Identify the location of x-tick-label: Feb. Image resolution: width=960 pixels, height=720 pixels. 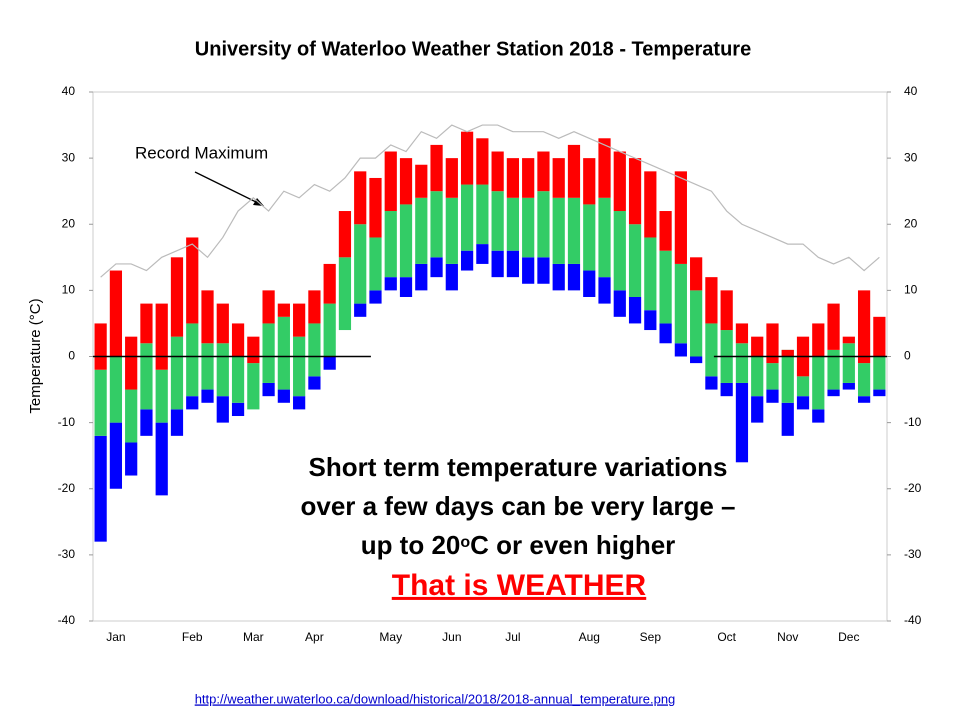
(192, 637).